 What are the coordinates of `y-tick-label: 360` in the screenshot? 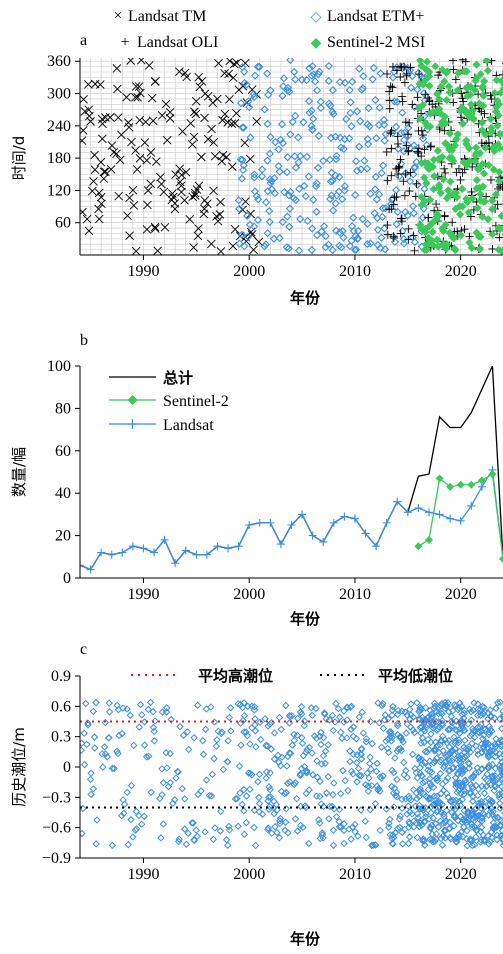 It's located at (59, 61).